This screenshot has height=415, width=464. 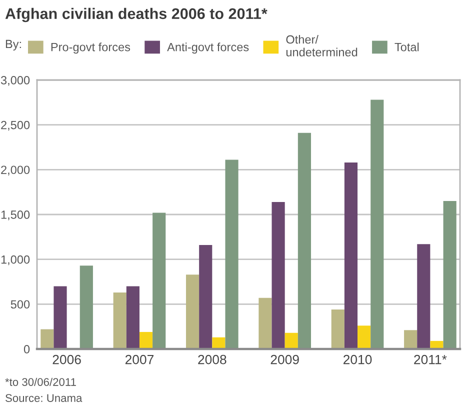 I want to click on y-tick-label: 1,000, so click(x=15, y=260).